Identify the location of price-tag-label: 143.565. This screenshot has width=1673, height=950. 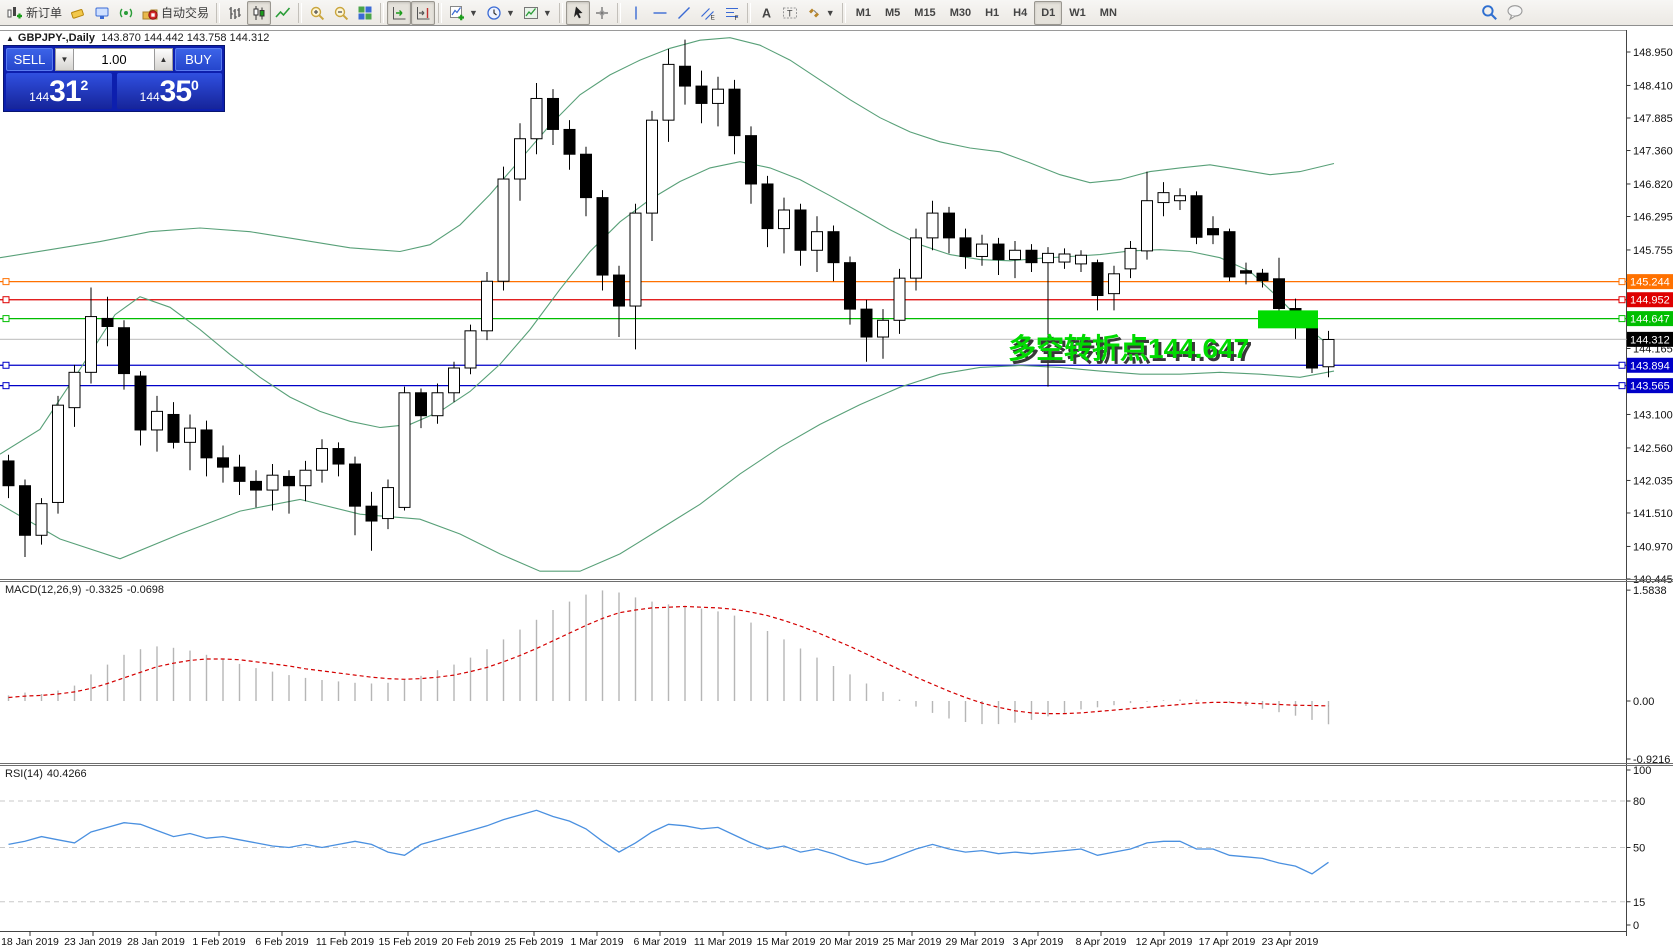
(1650, 387).